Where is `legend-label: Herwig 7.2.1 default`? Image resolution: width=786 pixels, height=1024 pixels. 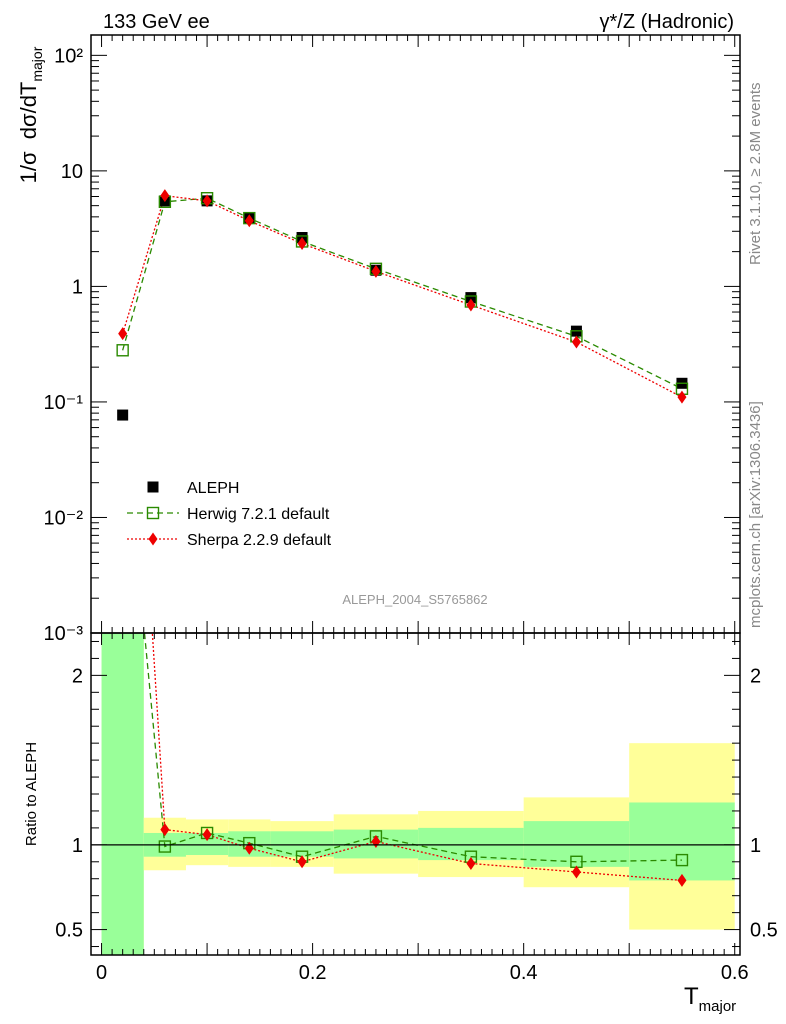
legend-label: Herwig 7.2.1 default is located at coordinates (258, 514).